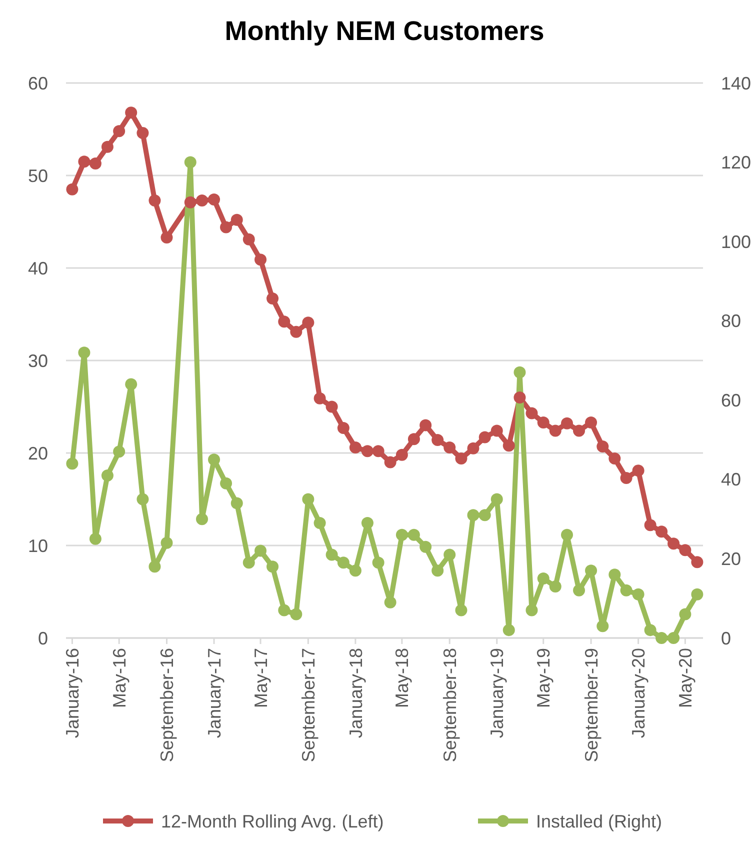 The image size is (753, 841). What do you see at coordinates (731, 321) in the screenshot?
I see `y2-tick-label: 80` at bounding box center [731, 321].